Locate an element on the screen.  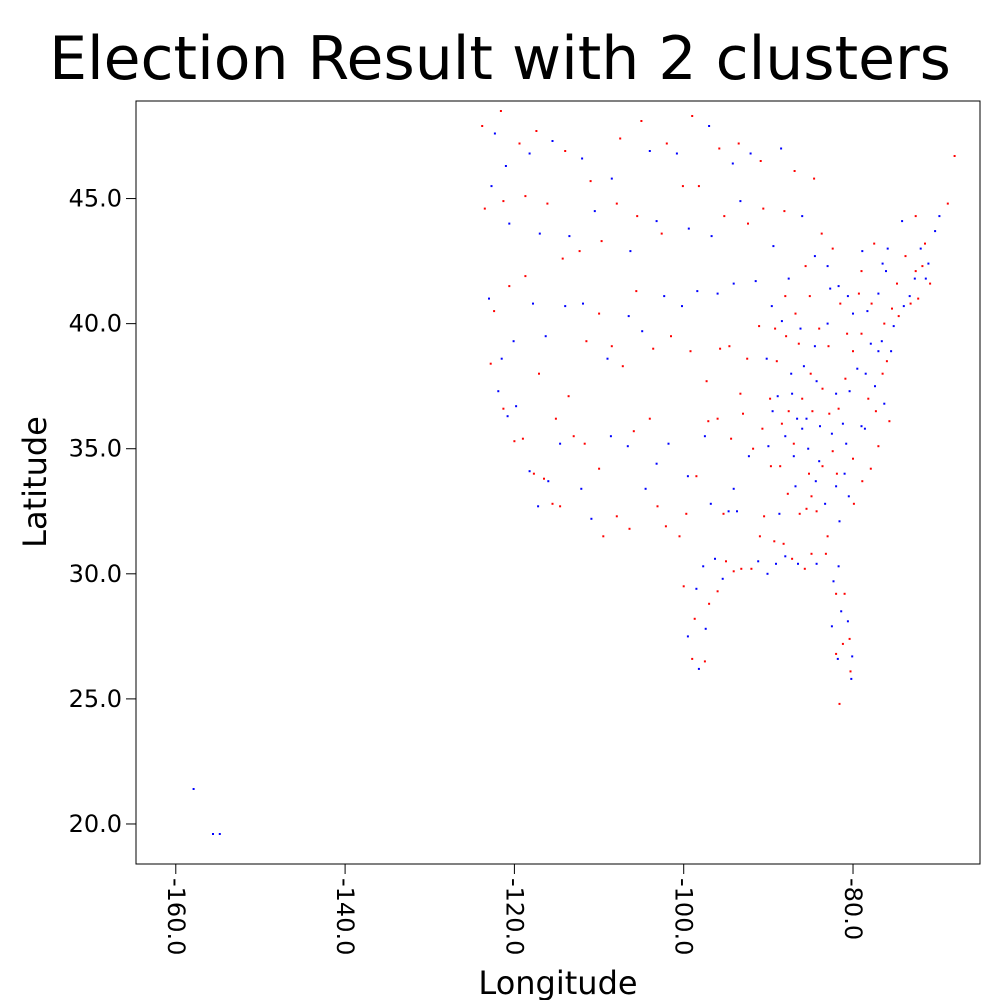
y-axis-label: Latitude is located at coordinates (35, 482).